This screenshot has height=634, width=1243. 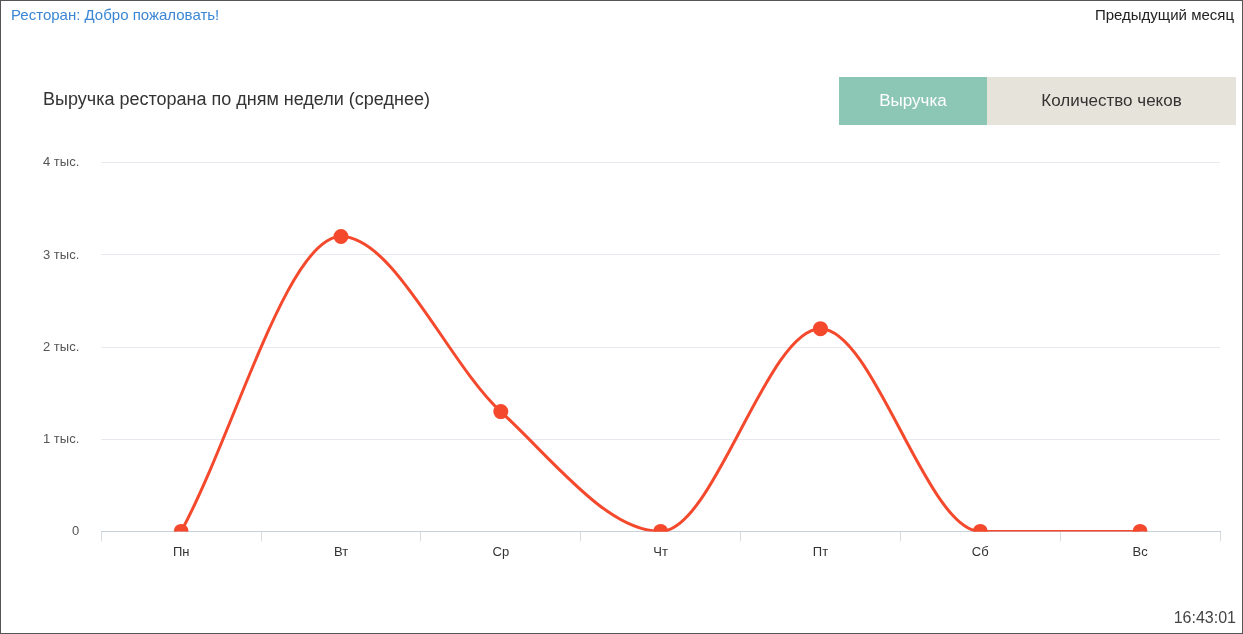 What do you see at coordinates (76, 530) in the screenshot?
I see `y-tick-label: 0` at bounding box center [76, 530].